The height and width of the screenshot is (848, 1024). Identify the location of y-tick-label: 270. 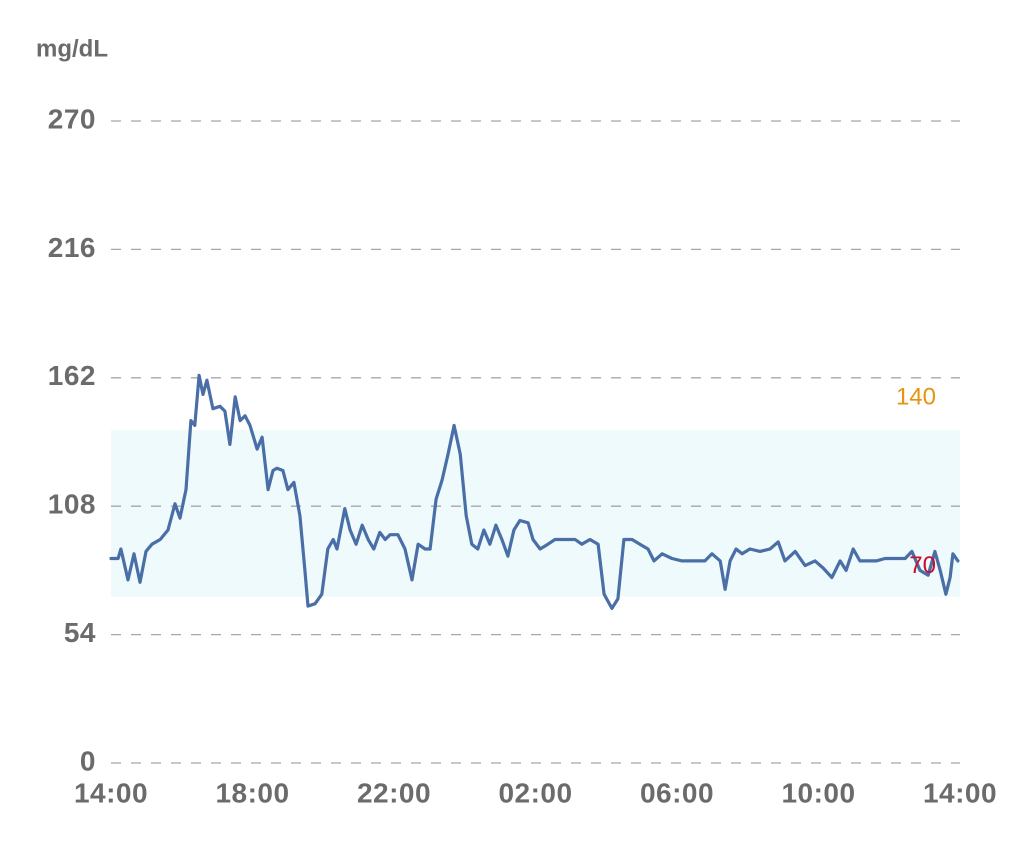
(72, 118).